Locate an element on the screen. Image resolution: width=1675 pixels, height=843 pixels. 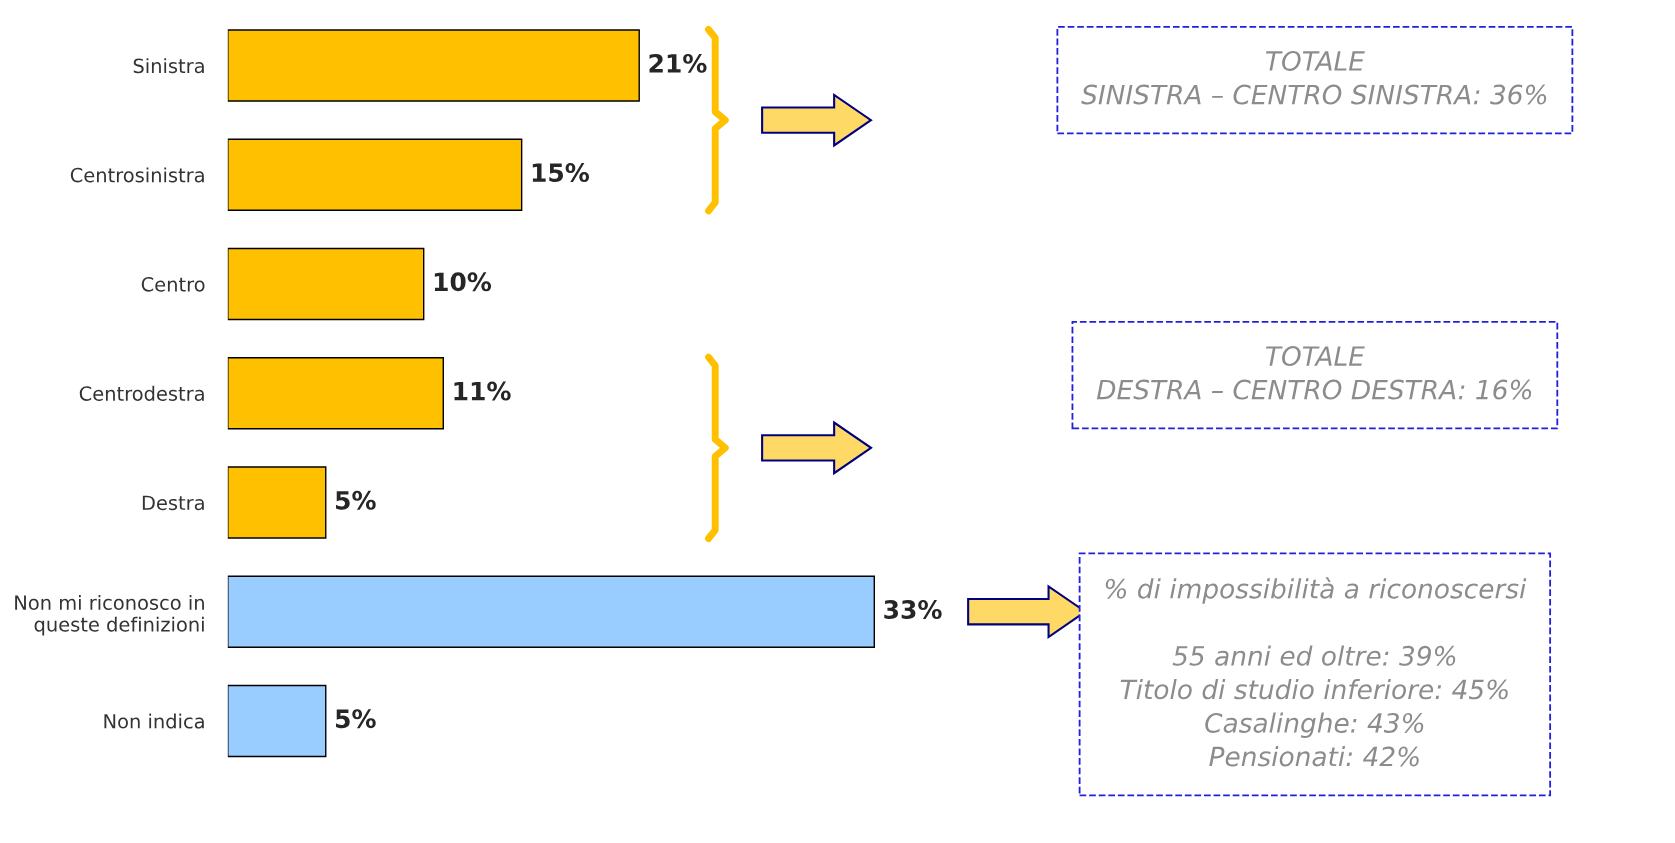
y-tick-label: Centrosinistra is located at coordinates (137, 175).